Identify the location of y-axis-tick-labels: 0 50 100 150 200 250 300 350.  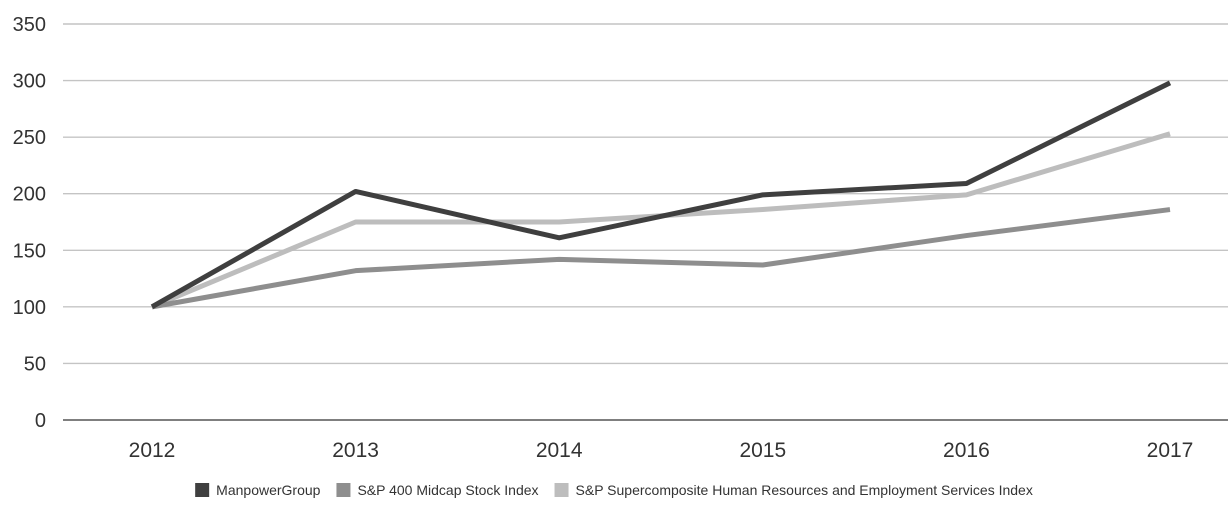
(29, 223).